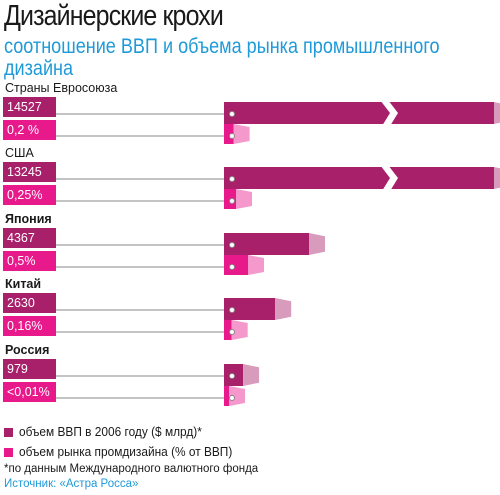 Image resolution: width=500 pixels, height=495 pixels. Describe the element at coordinates (8, 432) in the screenshot. I see `legend-swatch-gdp` at that location.